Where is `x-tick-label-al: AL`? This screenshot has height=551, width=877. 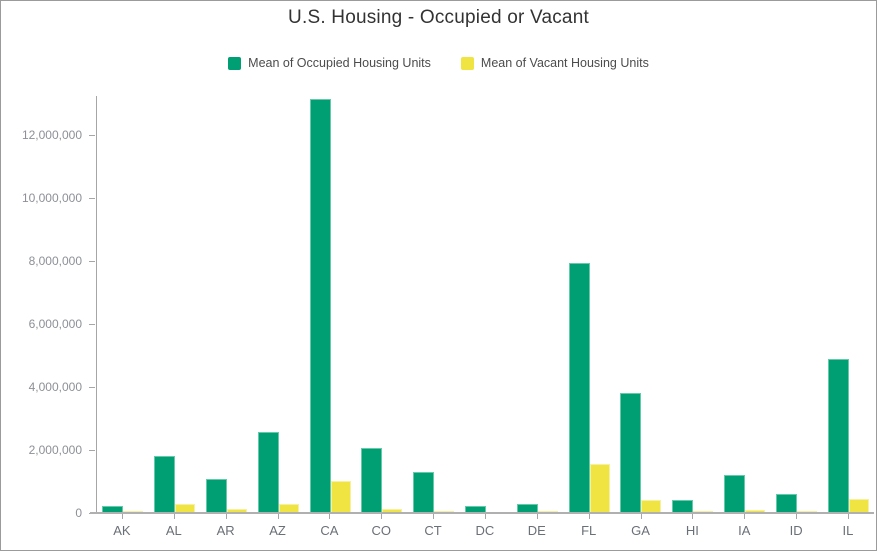
x-tick-label-al: AL is located at coordinates (173, 530).